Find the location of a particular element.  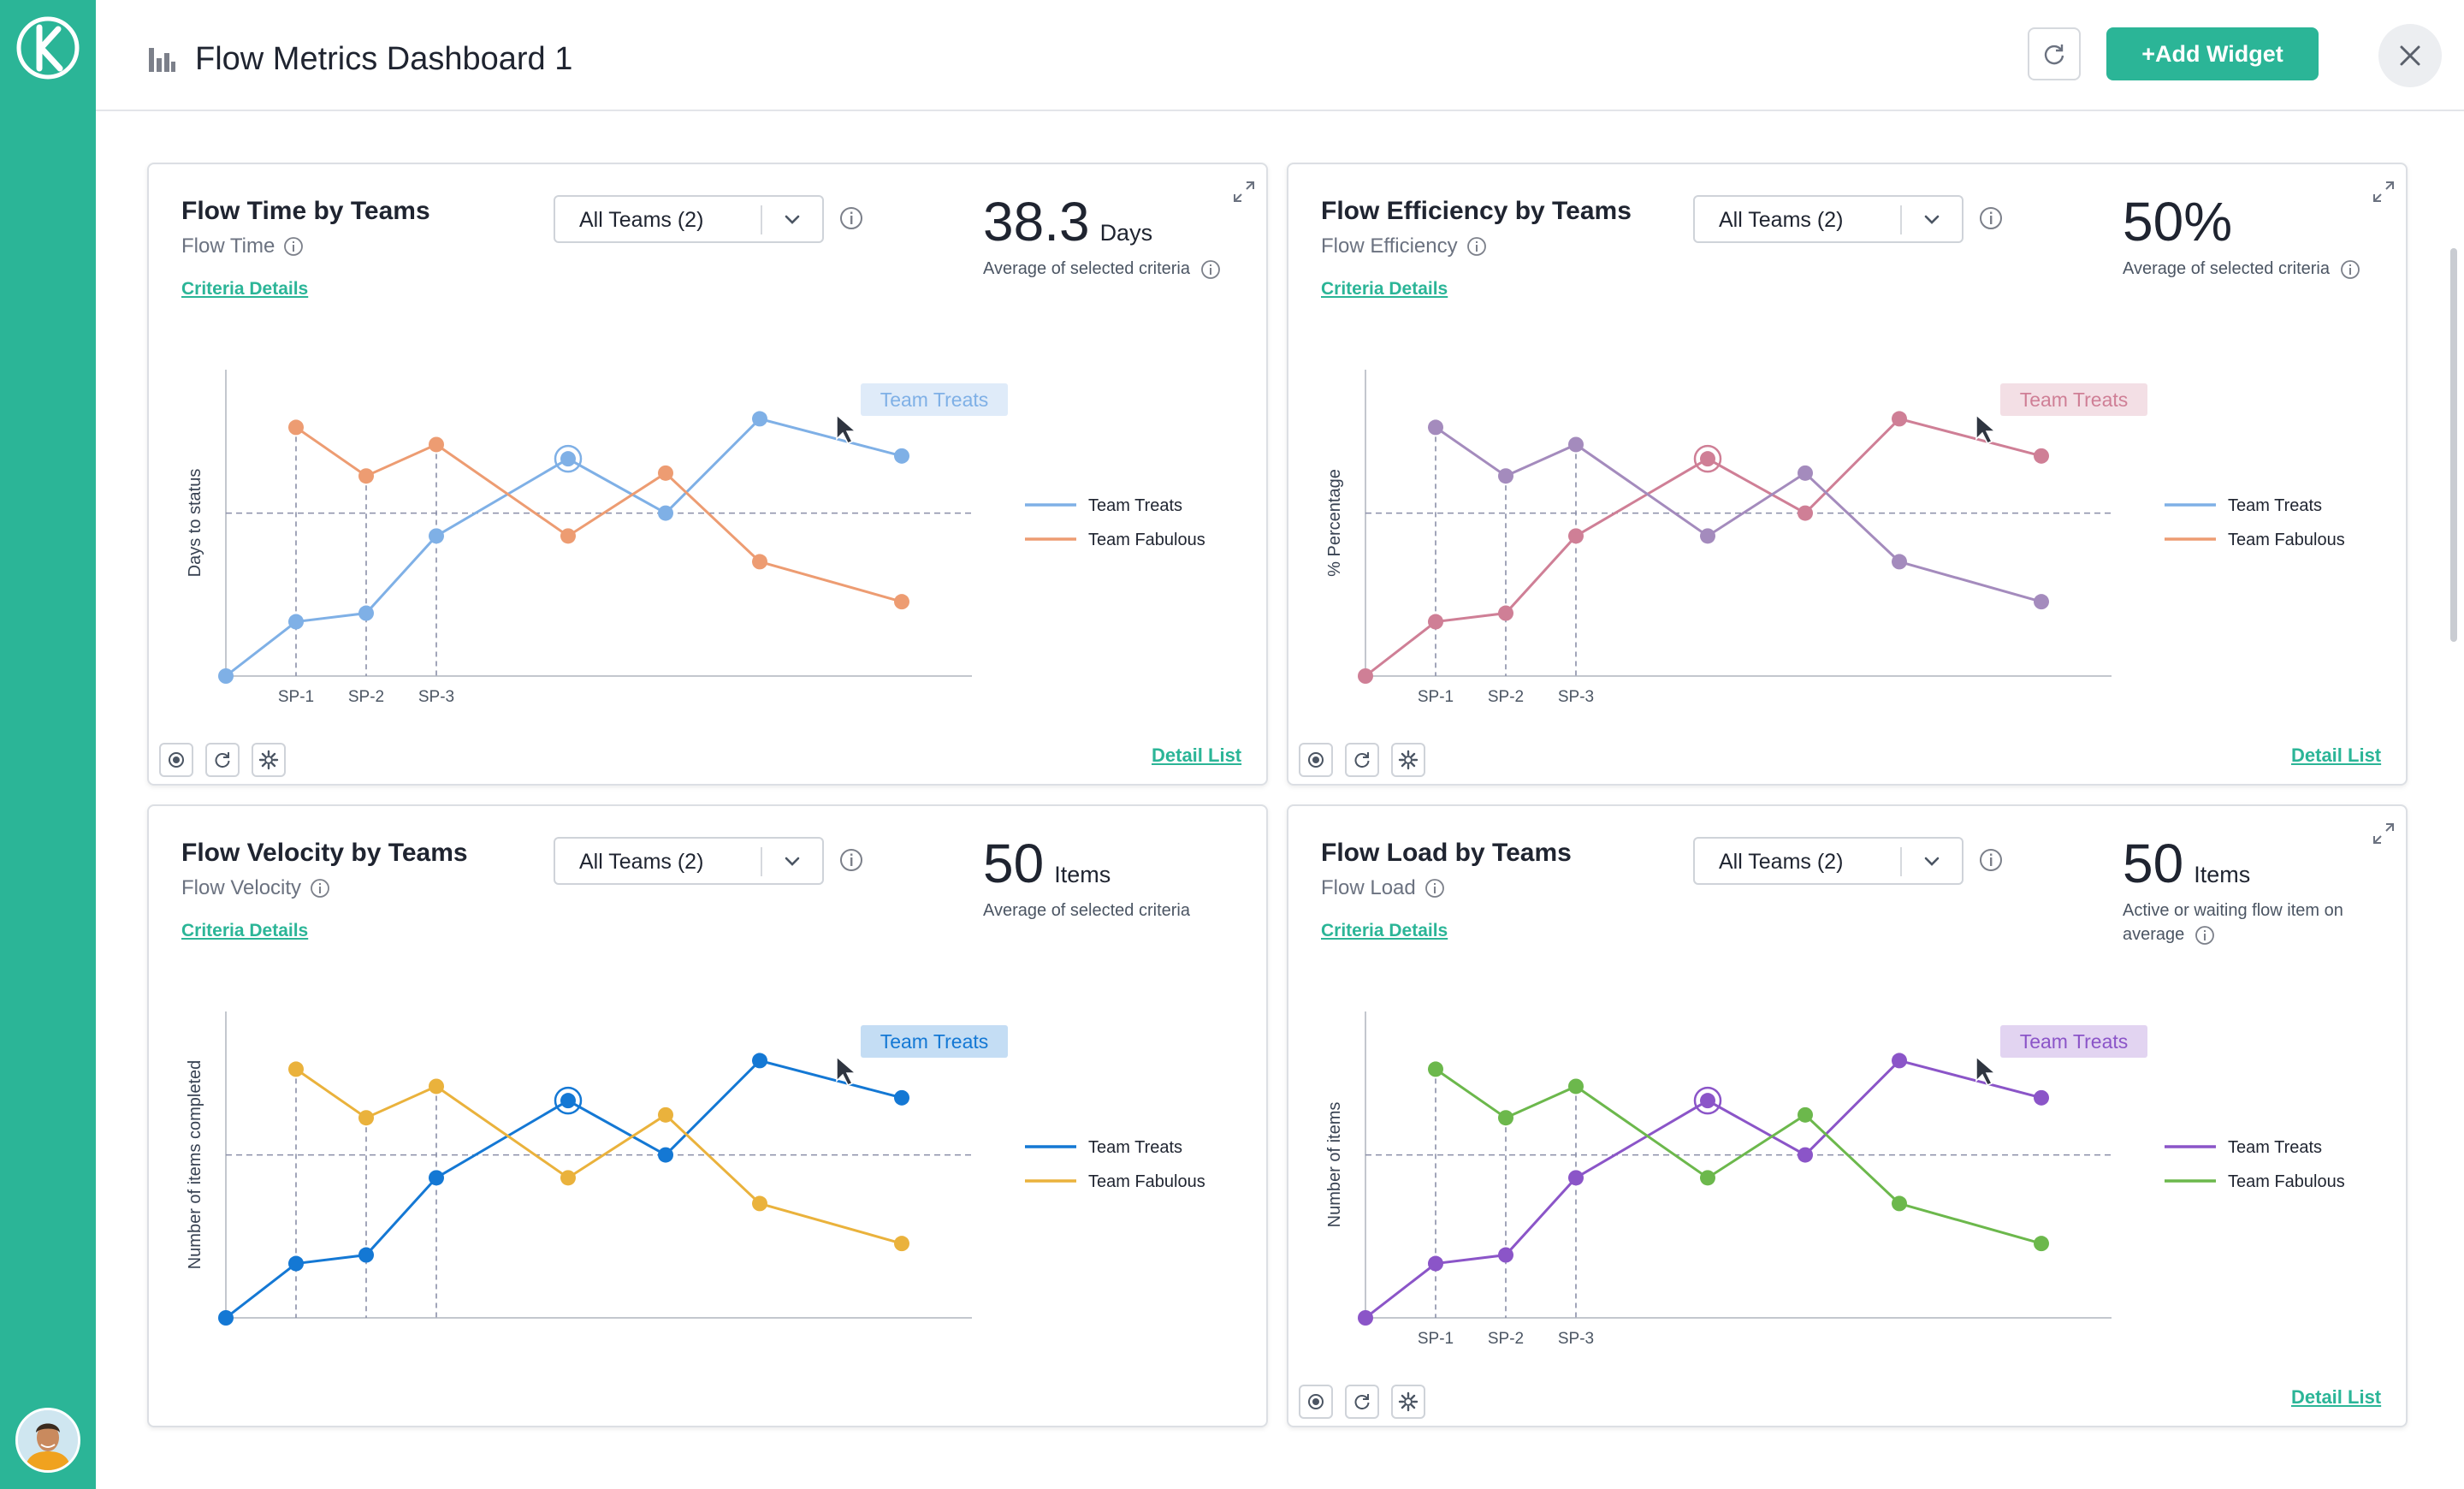

widget-subtitle: Flow Efficiency is located at coordinates (1404, 246).